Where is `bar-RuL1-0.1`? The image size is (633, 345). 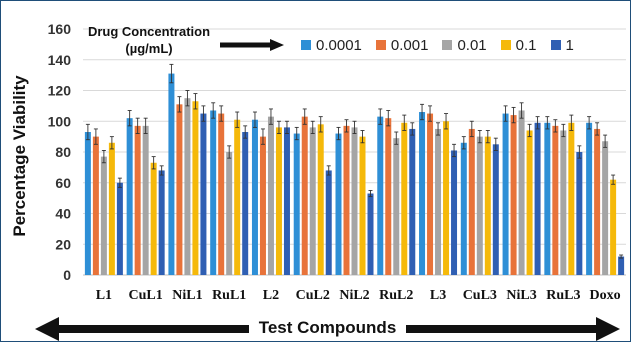 bar-RuL1-0.1 is located at coordinates (237, 197).